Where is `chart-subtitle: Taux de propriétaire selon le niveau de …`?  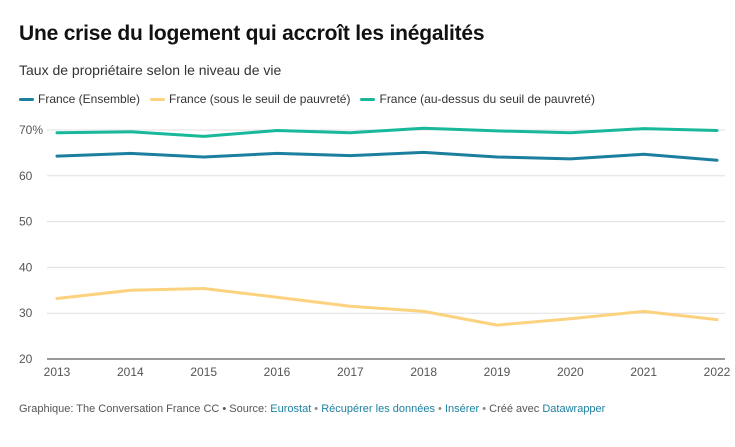 chart-subtitle: Taux de propriétaire selon le niveau de … is located at coordinates (150, 70).